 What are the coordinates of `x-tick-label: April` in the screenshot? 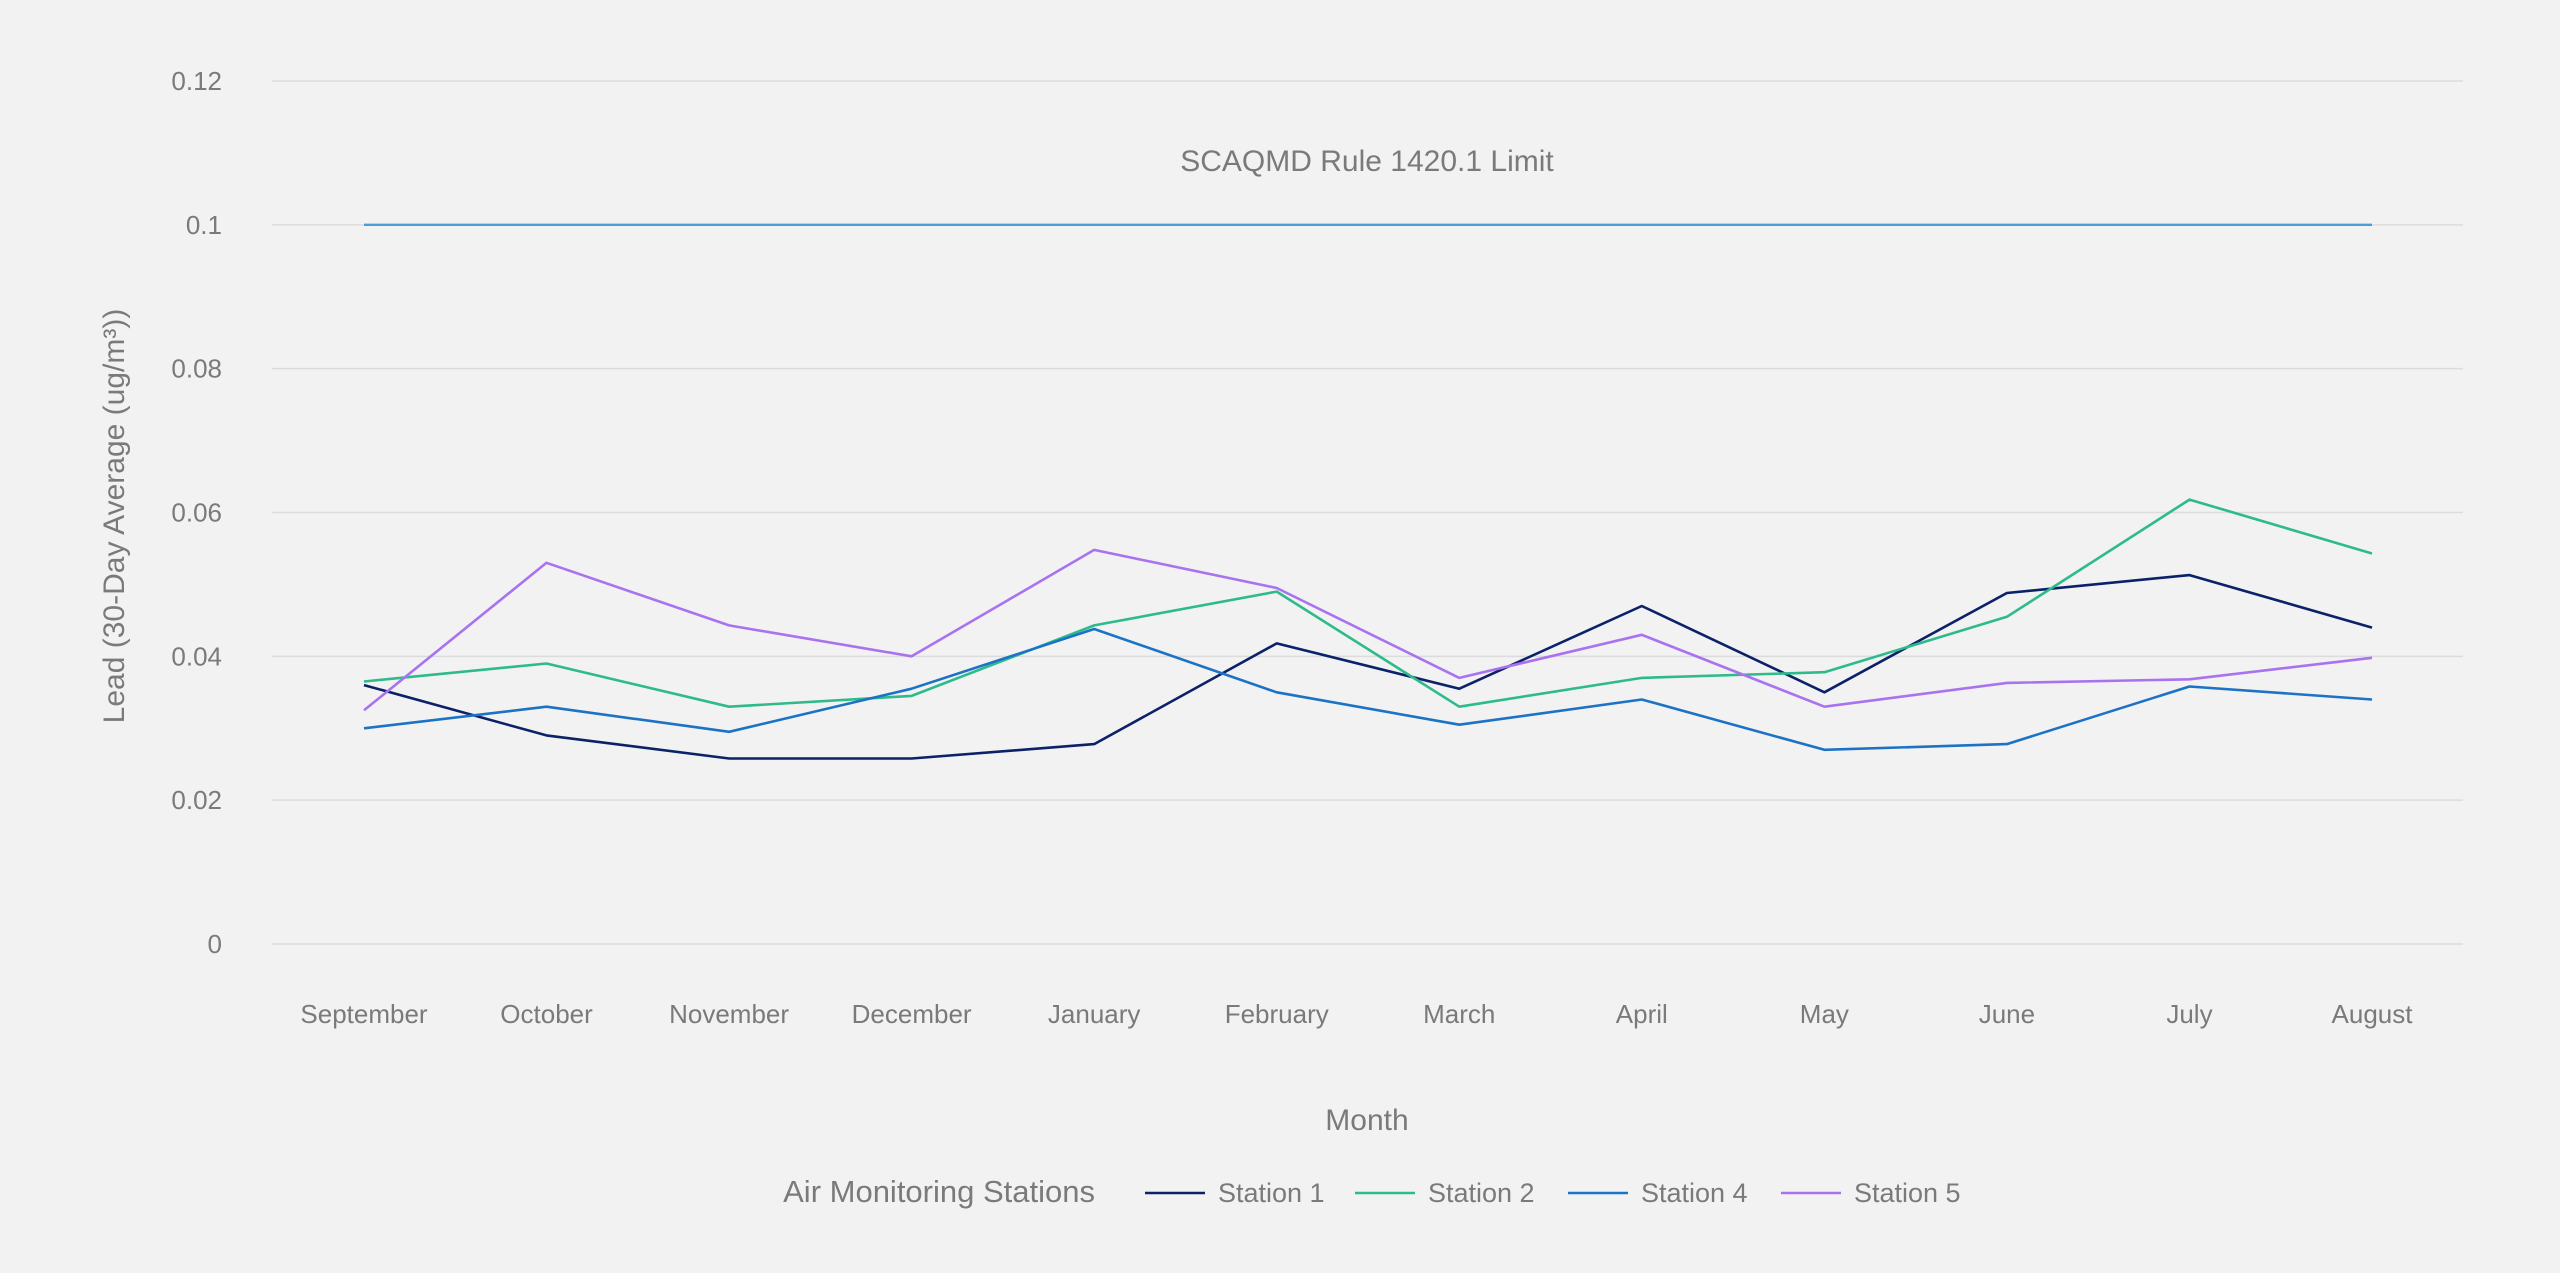 It's located at (1642, 1014).